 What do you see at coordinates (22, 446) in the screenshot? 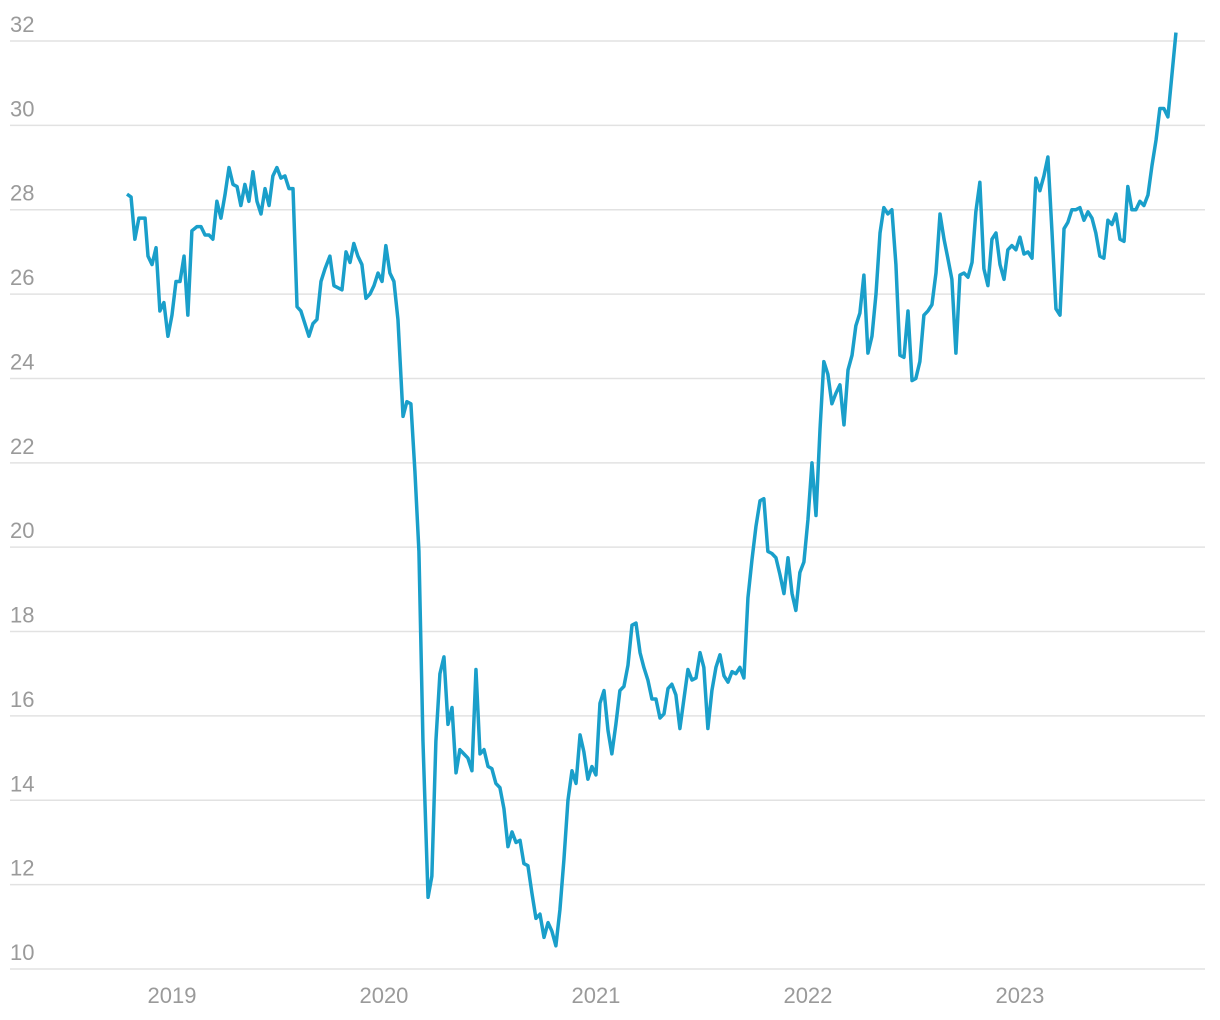
I see `y-tick-label: 22` at bounding box center [22, 446].